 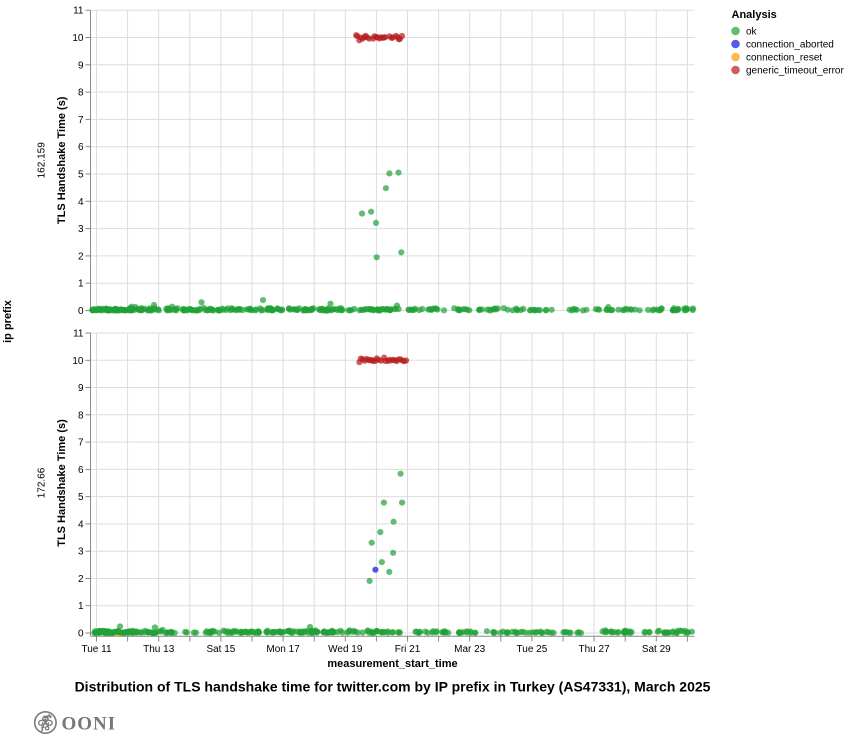 What do you see at coordinates (784, 58) in the screenshot?
I see `svg-text: connection_reset` at bounding box center [784, 58].